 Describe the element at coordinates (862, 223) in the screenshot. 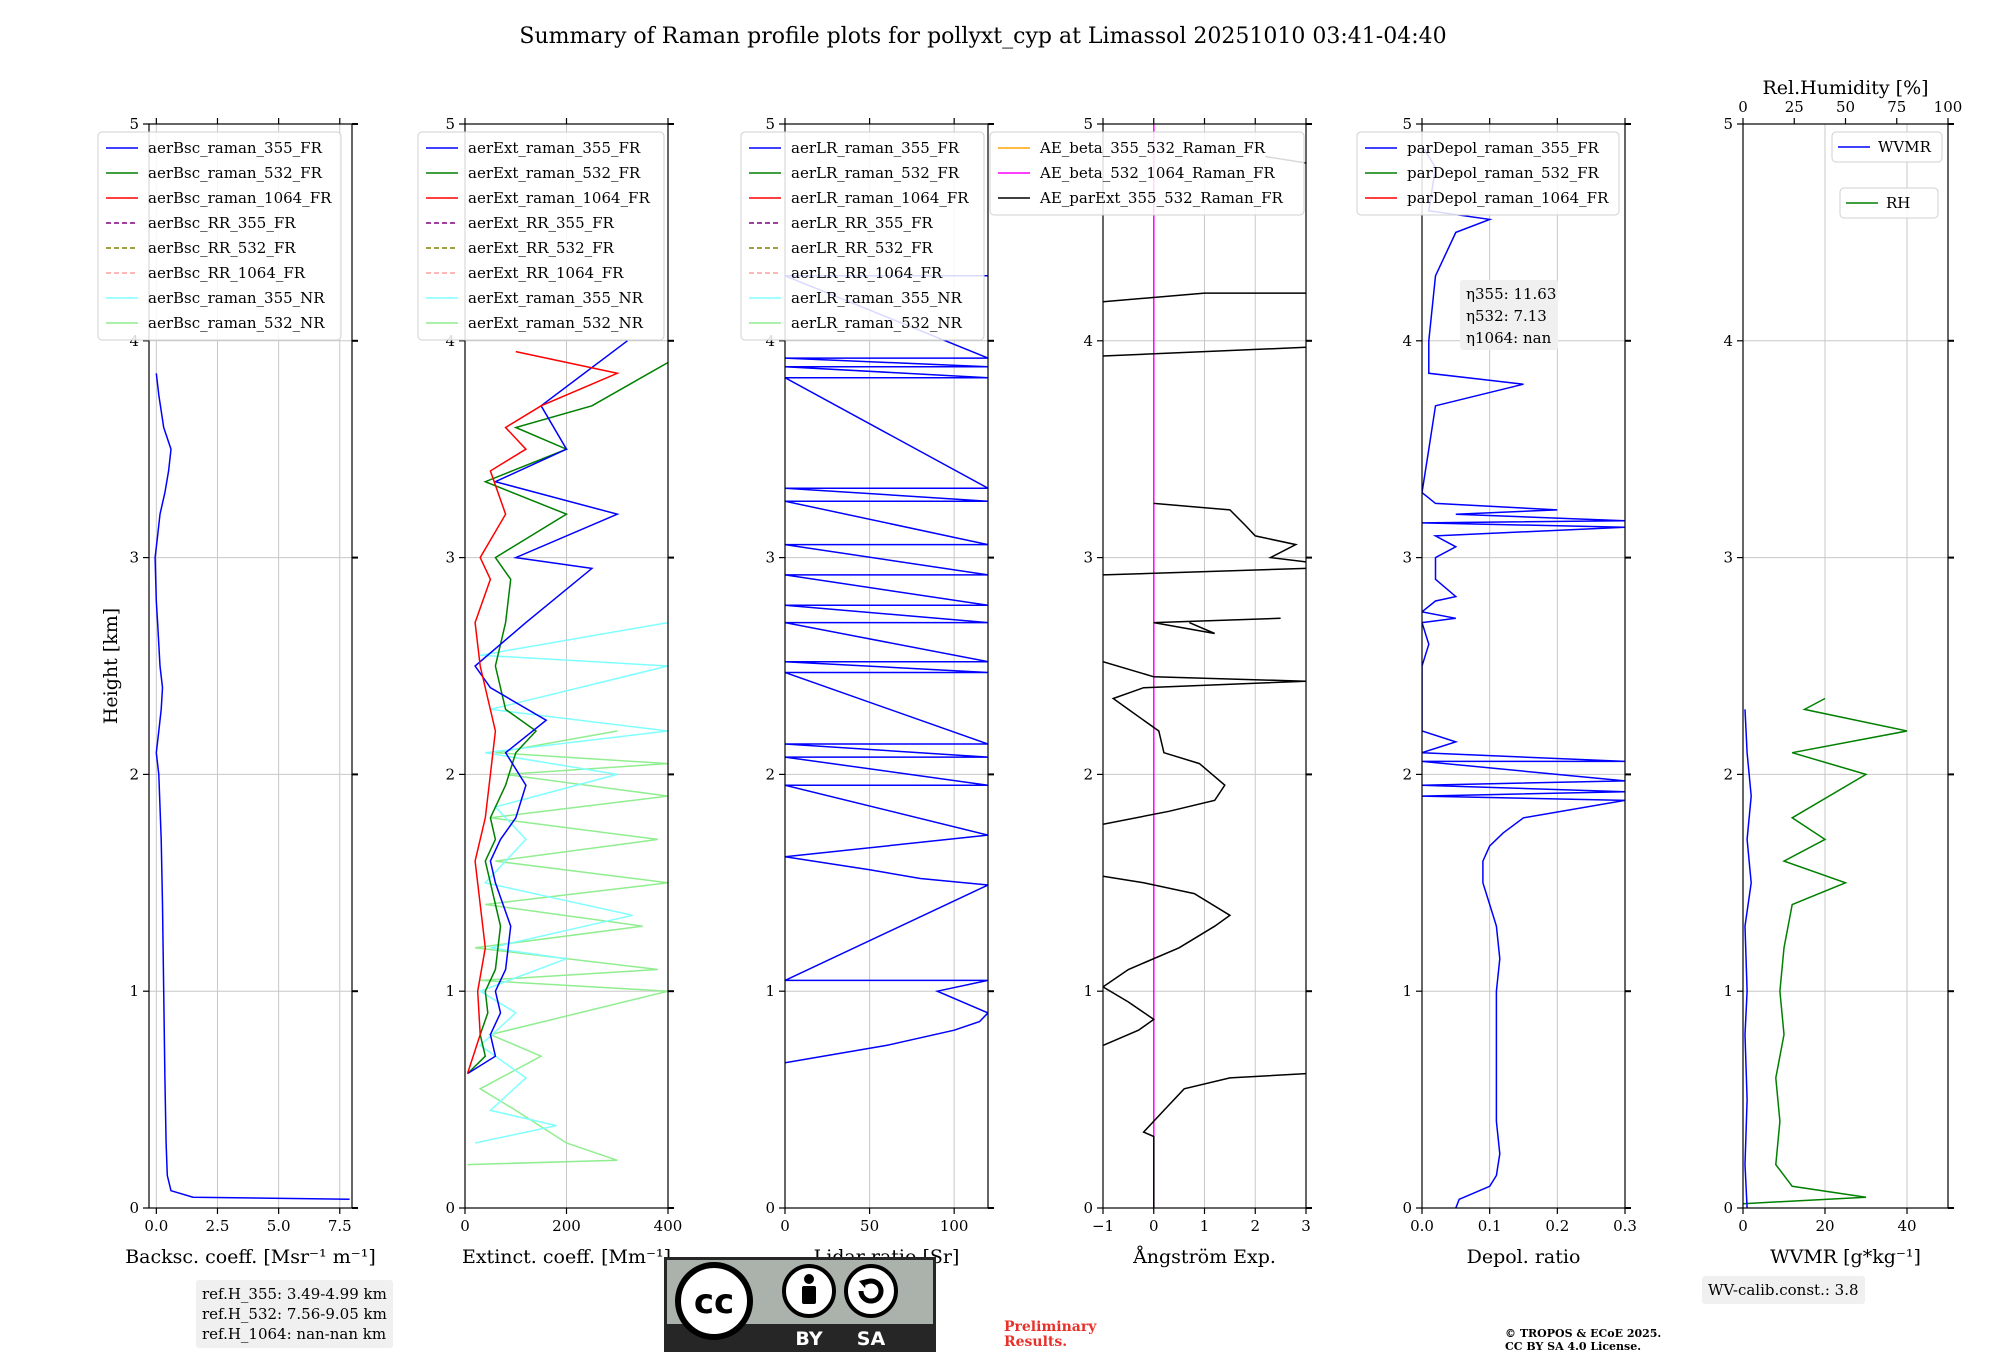

I see `legend-label: aerLR_RR_355_FR` at that location.